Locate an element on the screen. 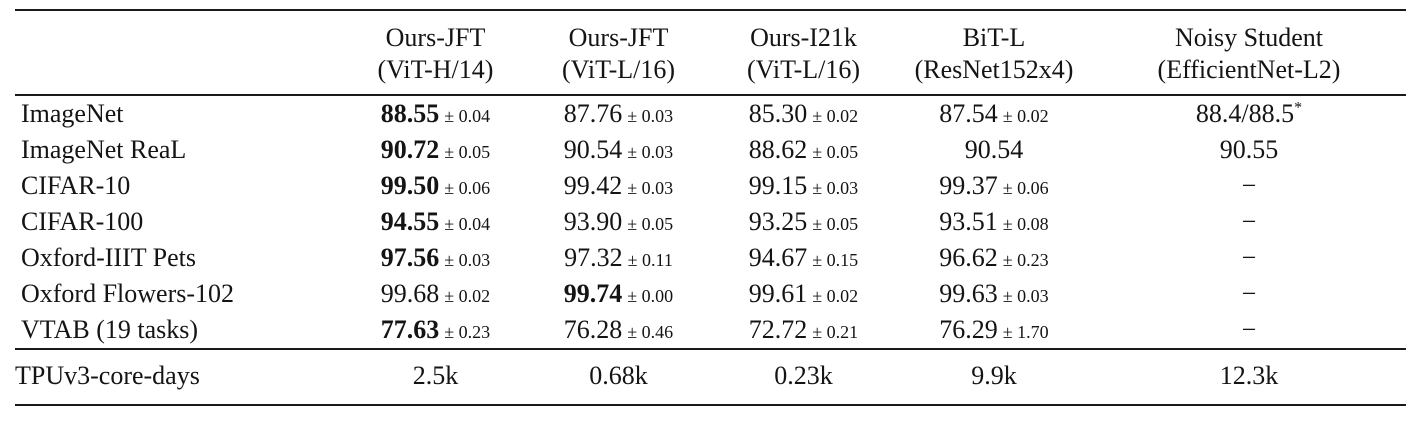 This screenshot has width=1421, height=438. row-label: CIFAR-10 is located at coordinates (76, 186).